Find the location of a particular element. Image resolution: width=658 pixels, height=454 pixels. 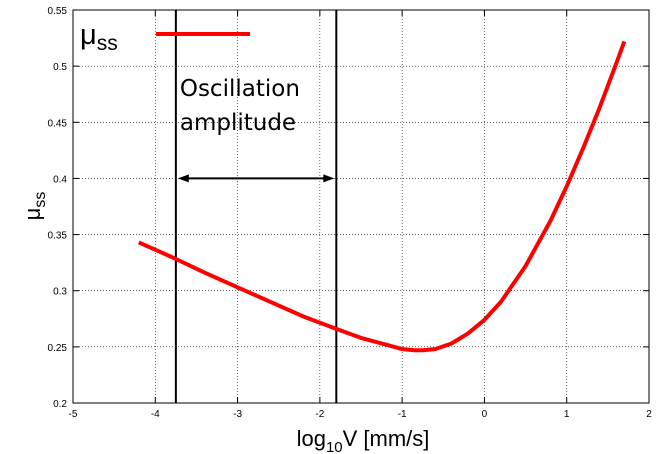

y-axis-title: μss is located at coordinates (34, 206).